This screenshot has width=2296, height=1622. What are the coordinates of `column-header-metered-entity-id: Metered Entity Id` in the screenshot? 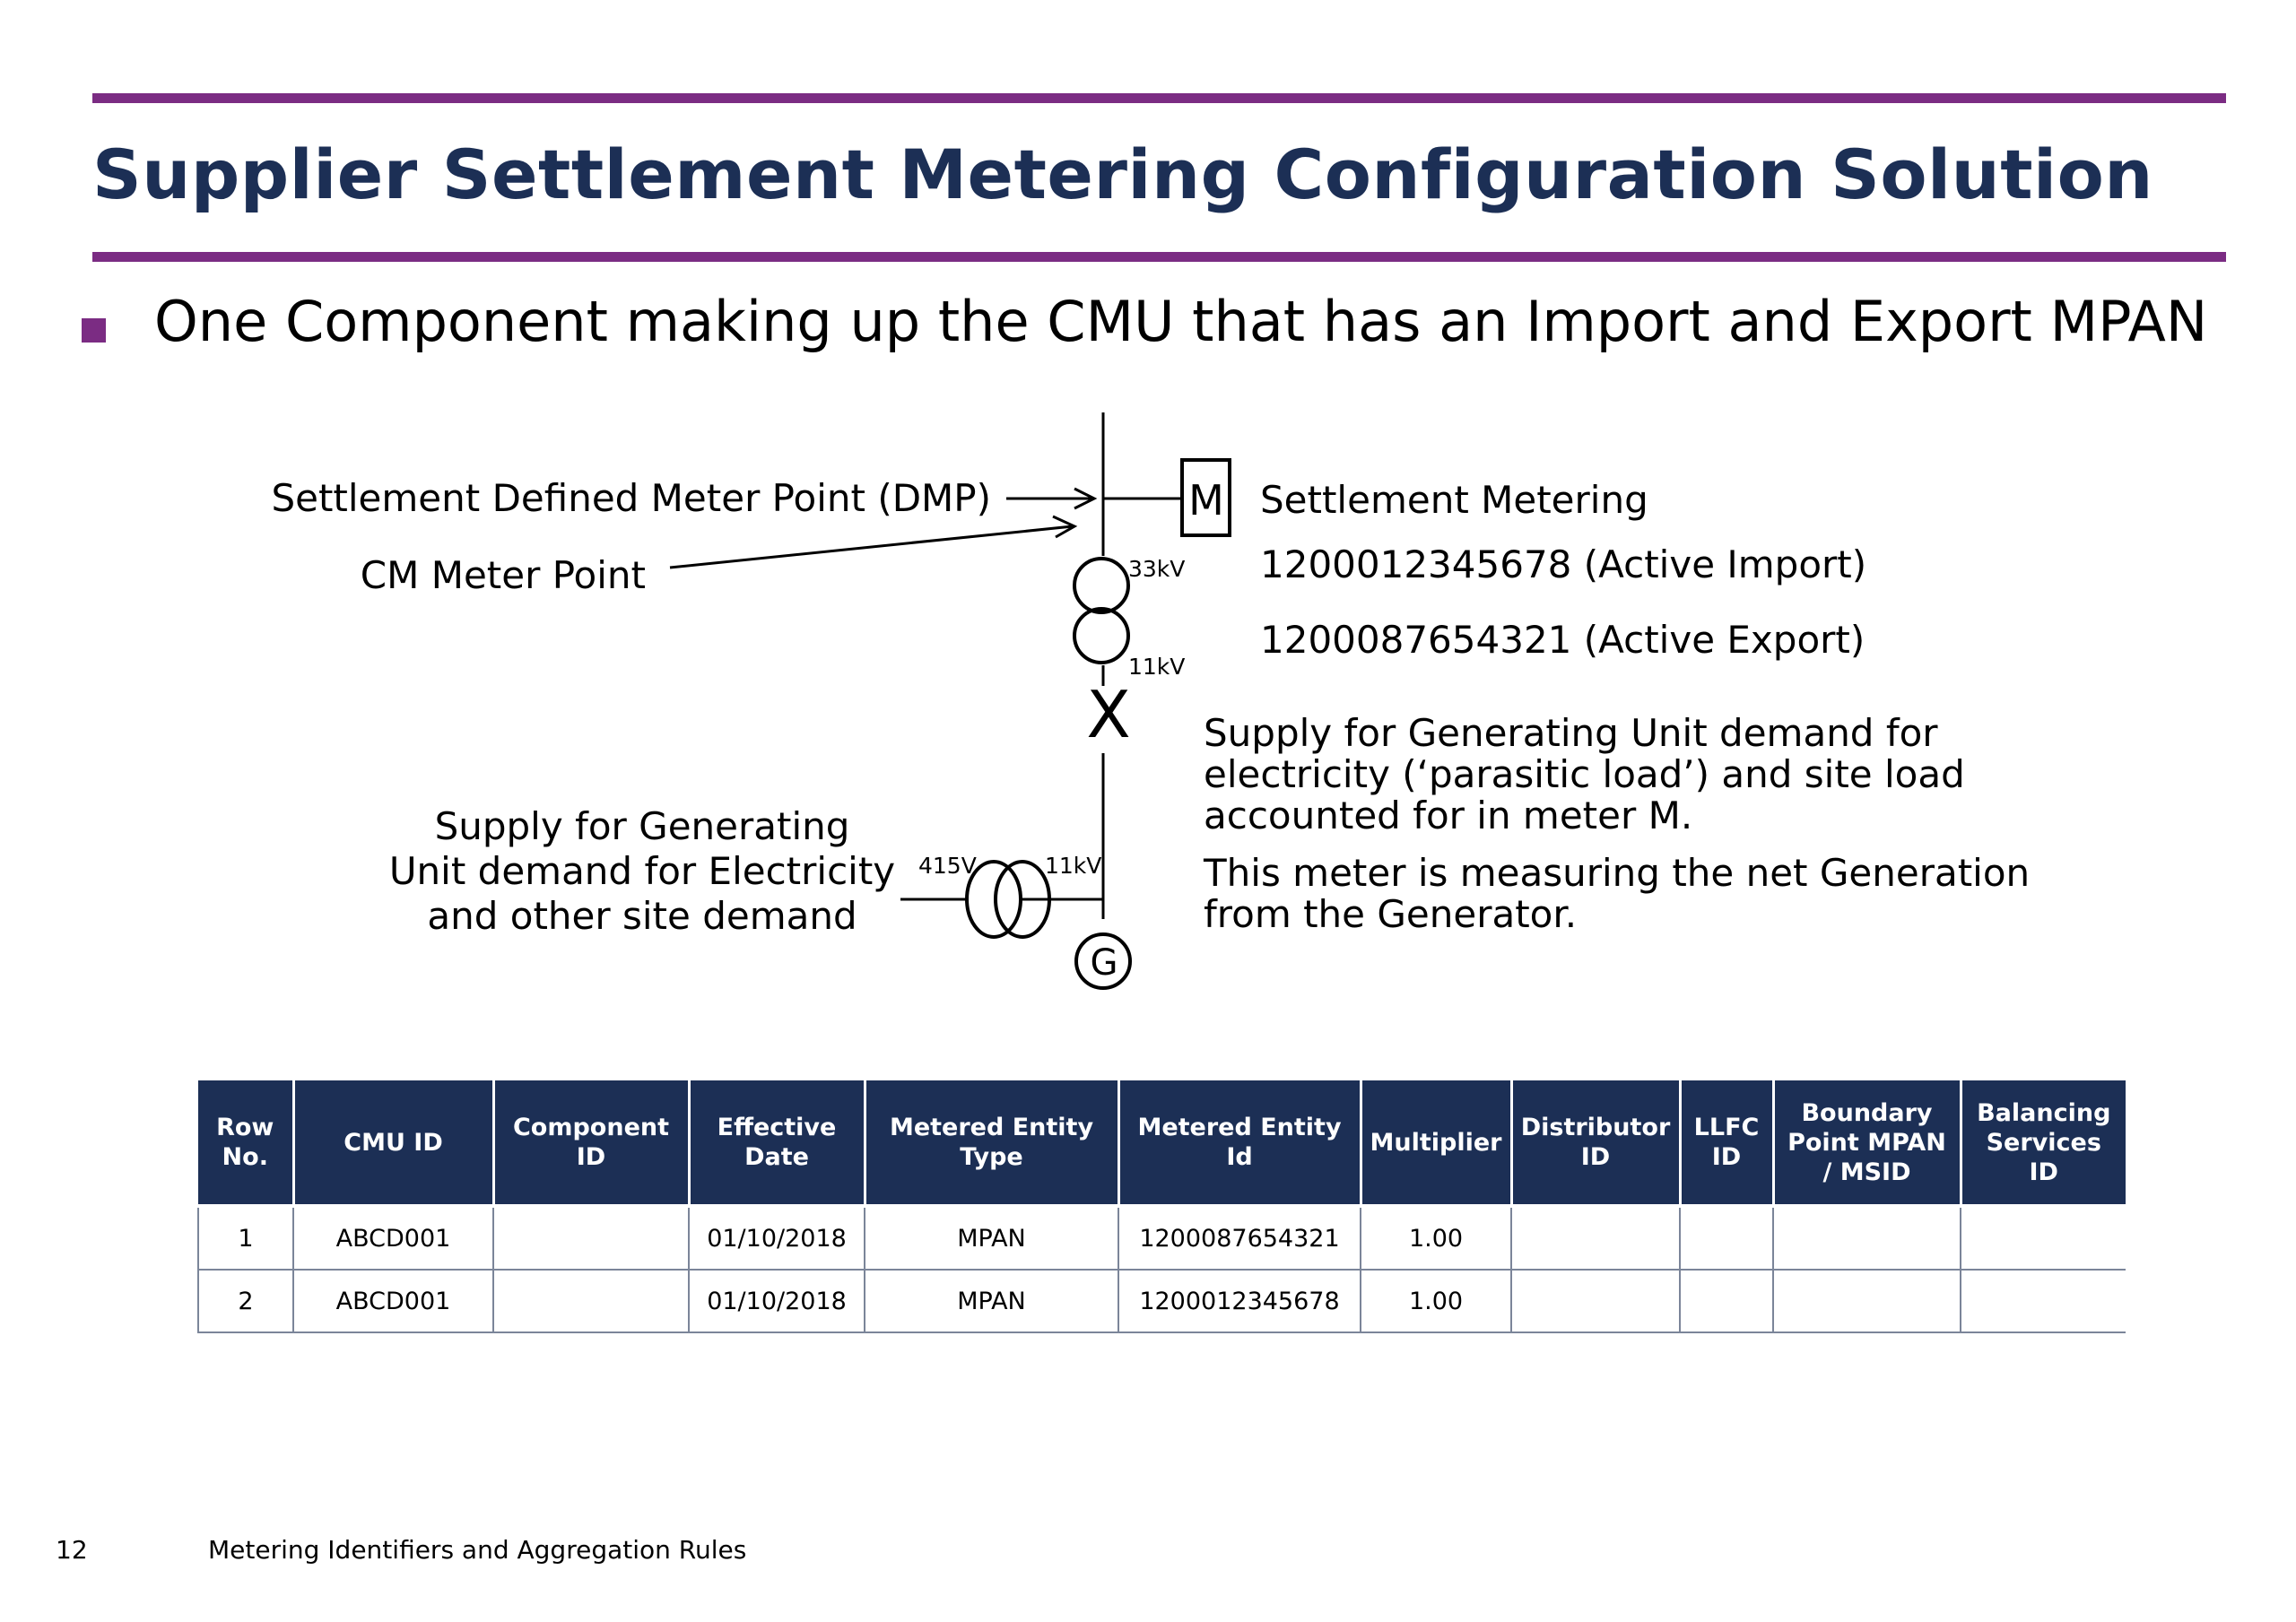 It's located at (1239, 1144).